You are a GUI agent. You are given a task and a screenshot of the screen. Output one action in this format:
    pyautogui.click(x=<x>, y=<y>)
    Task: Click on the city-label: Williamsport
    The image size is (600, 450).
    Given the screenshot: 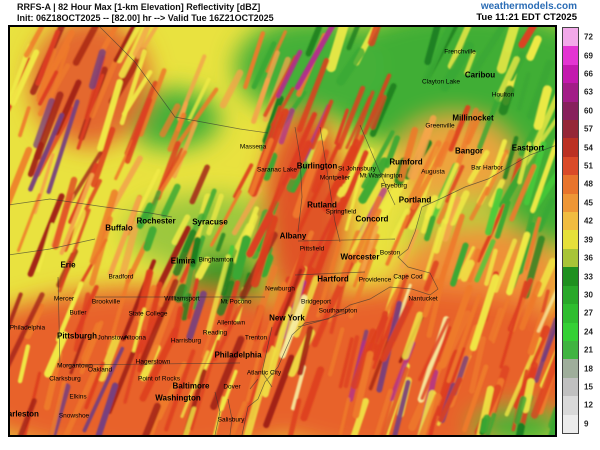 What is the action you would take?
    pyautogui.click(x=182, y=299)
    